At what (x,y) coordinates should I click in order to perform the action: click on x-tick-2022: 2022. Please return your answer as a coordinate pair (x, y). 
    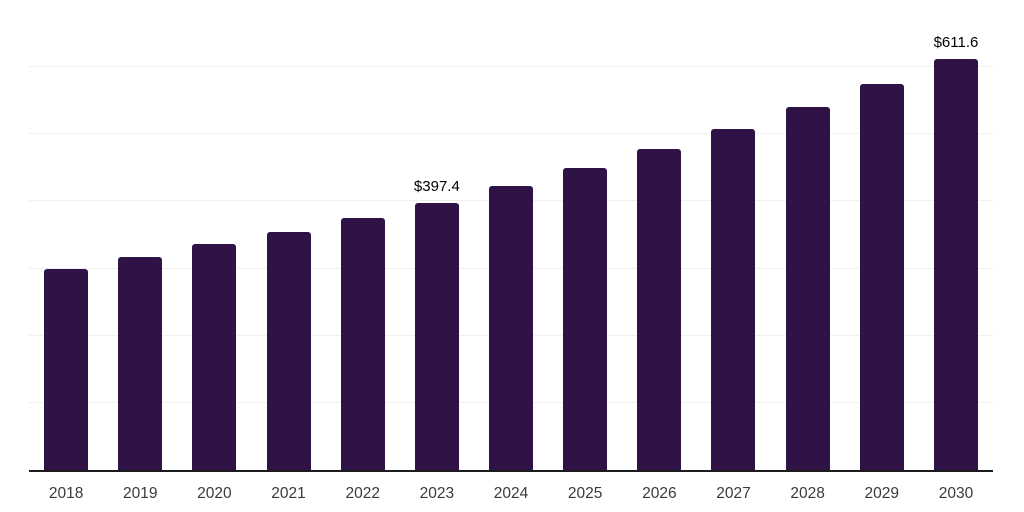
    Looking at the image, I should click on (362, 493).